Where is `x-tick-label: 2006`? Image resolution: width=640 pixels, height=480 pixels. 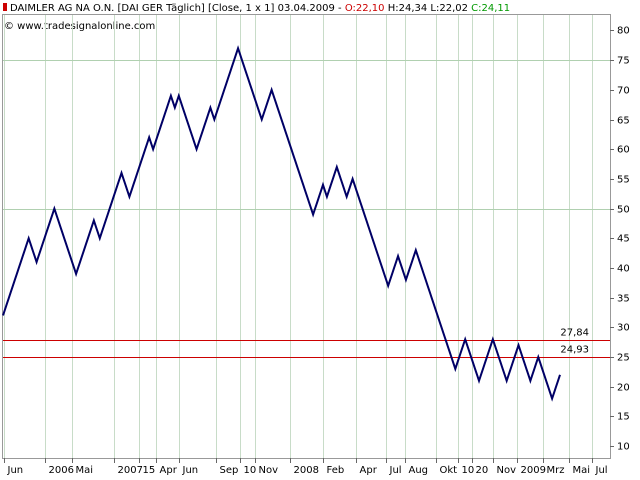 x-tick-label: 2006 is located at coordinates (61, 470).